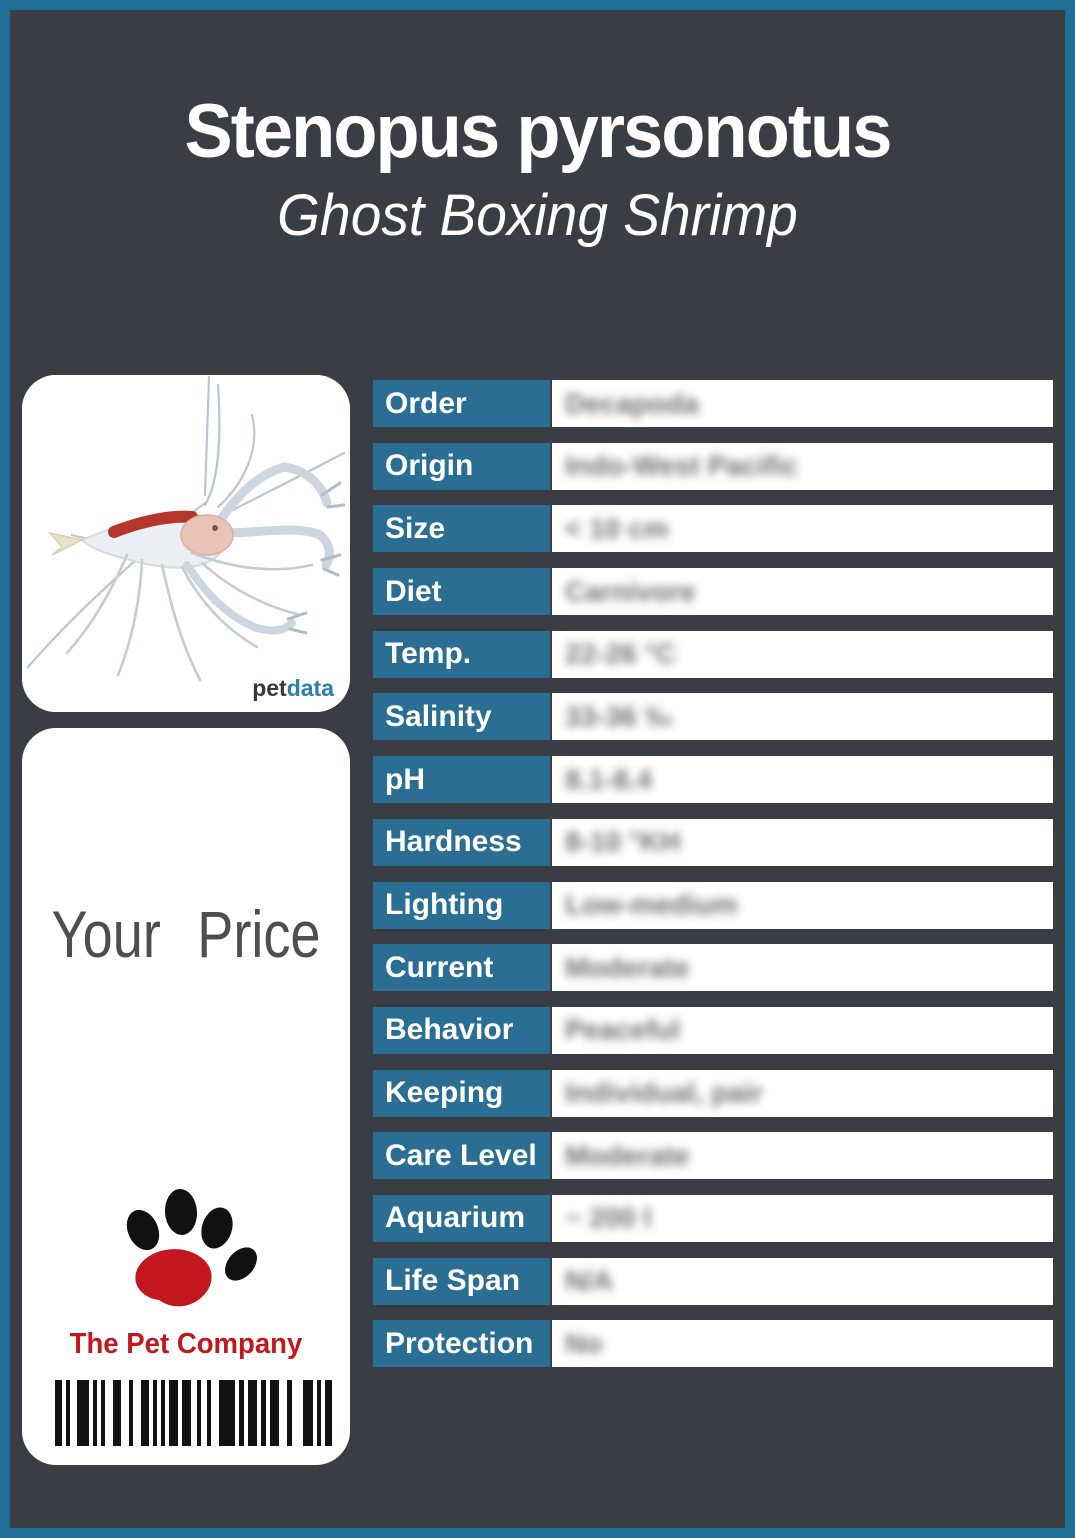 Image resolution: width=1075 pixels, height=1538 pixels. Describe the element at coordinates (461, 529) in the screenshot. I see `row-label: Size` at that location.